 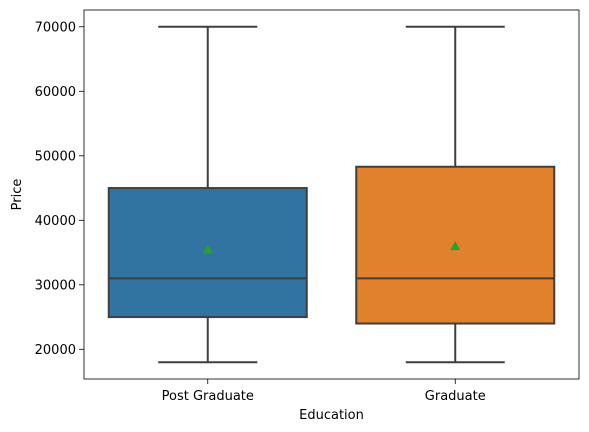 I want to click on x-axis-label: Education, so click(x=331, y=415).